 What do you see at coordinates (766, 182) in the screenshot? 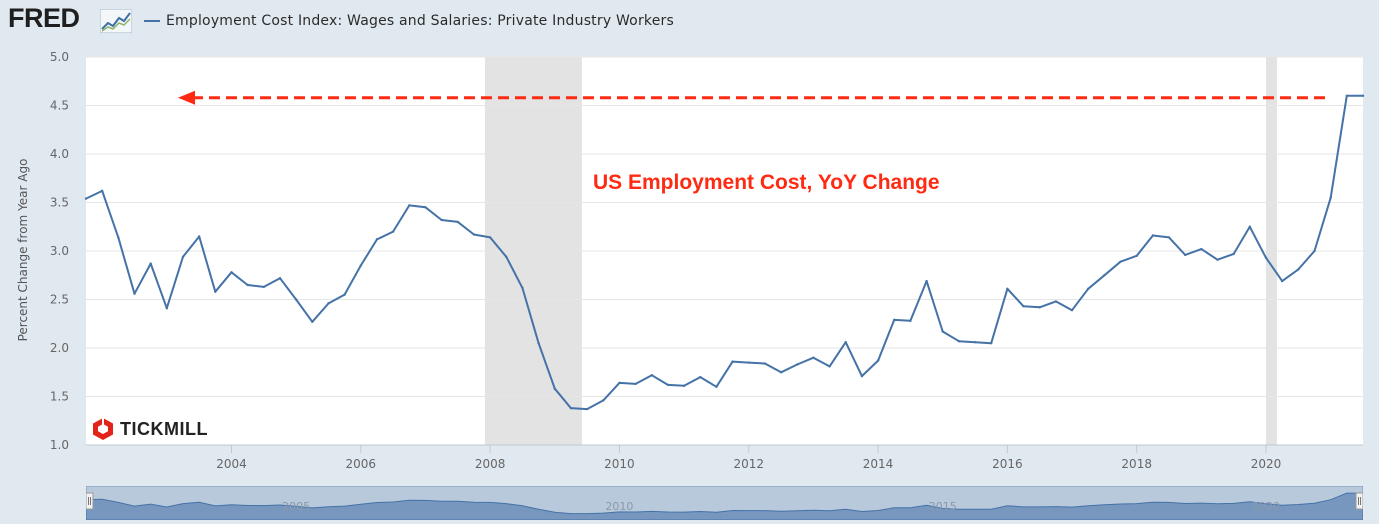
I see `chart-title: US Employment Cost, YoY Change` at bounding box center [766, 182].